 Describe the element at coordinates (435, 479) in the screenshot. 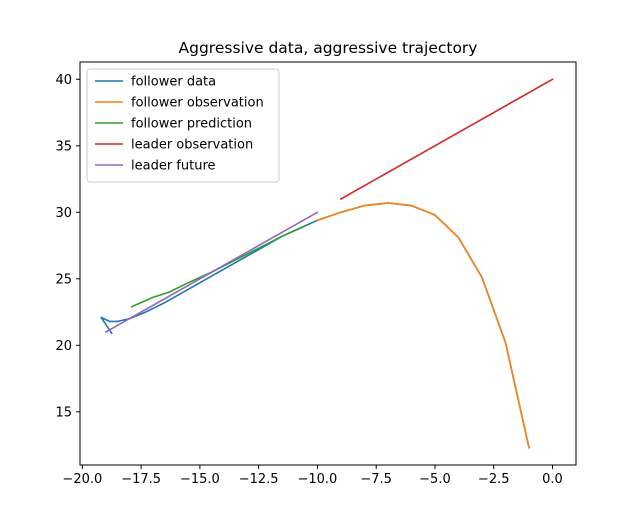

I see `x-tick-label: −5.0` at that location.